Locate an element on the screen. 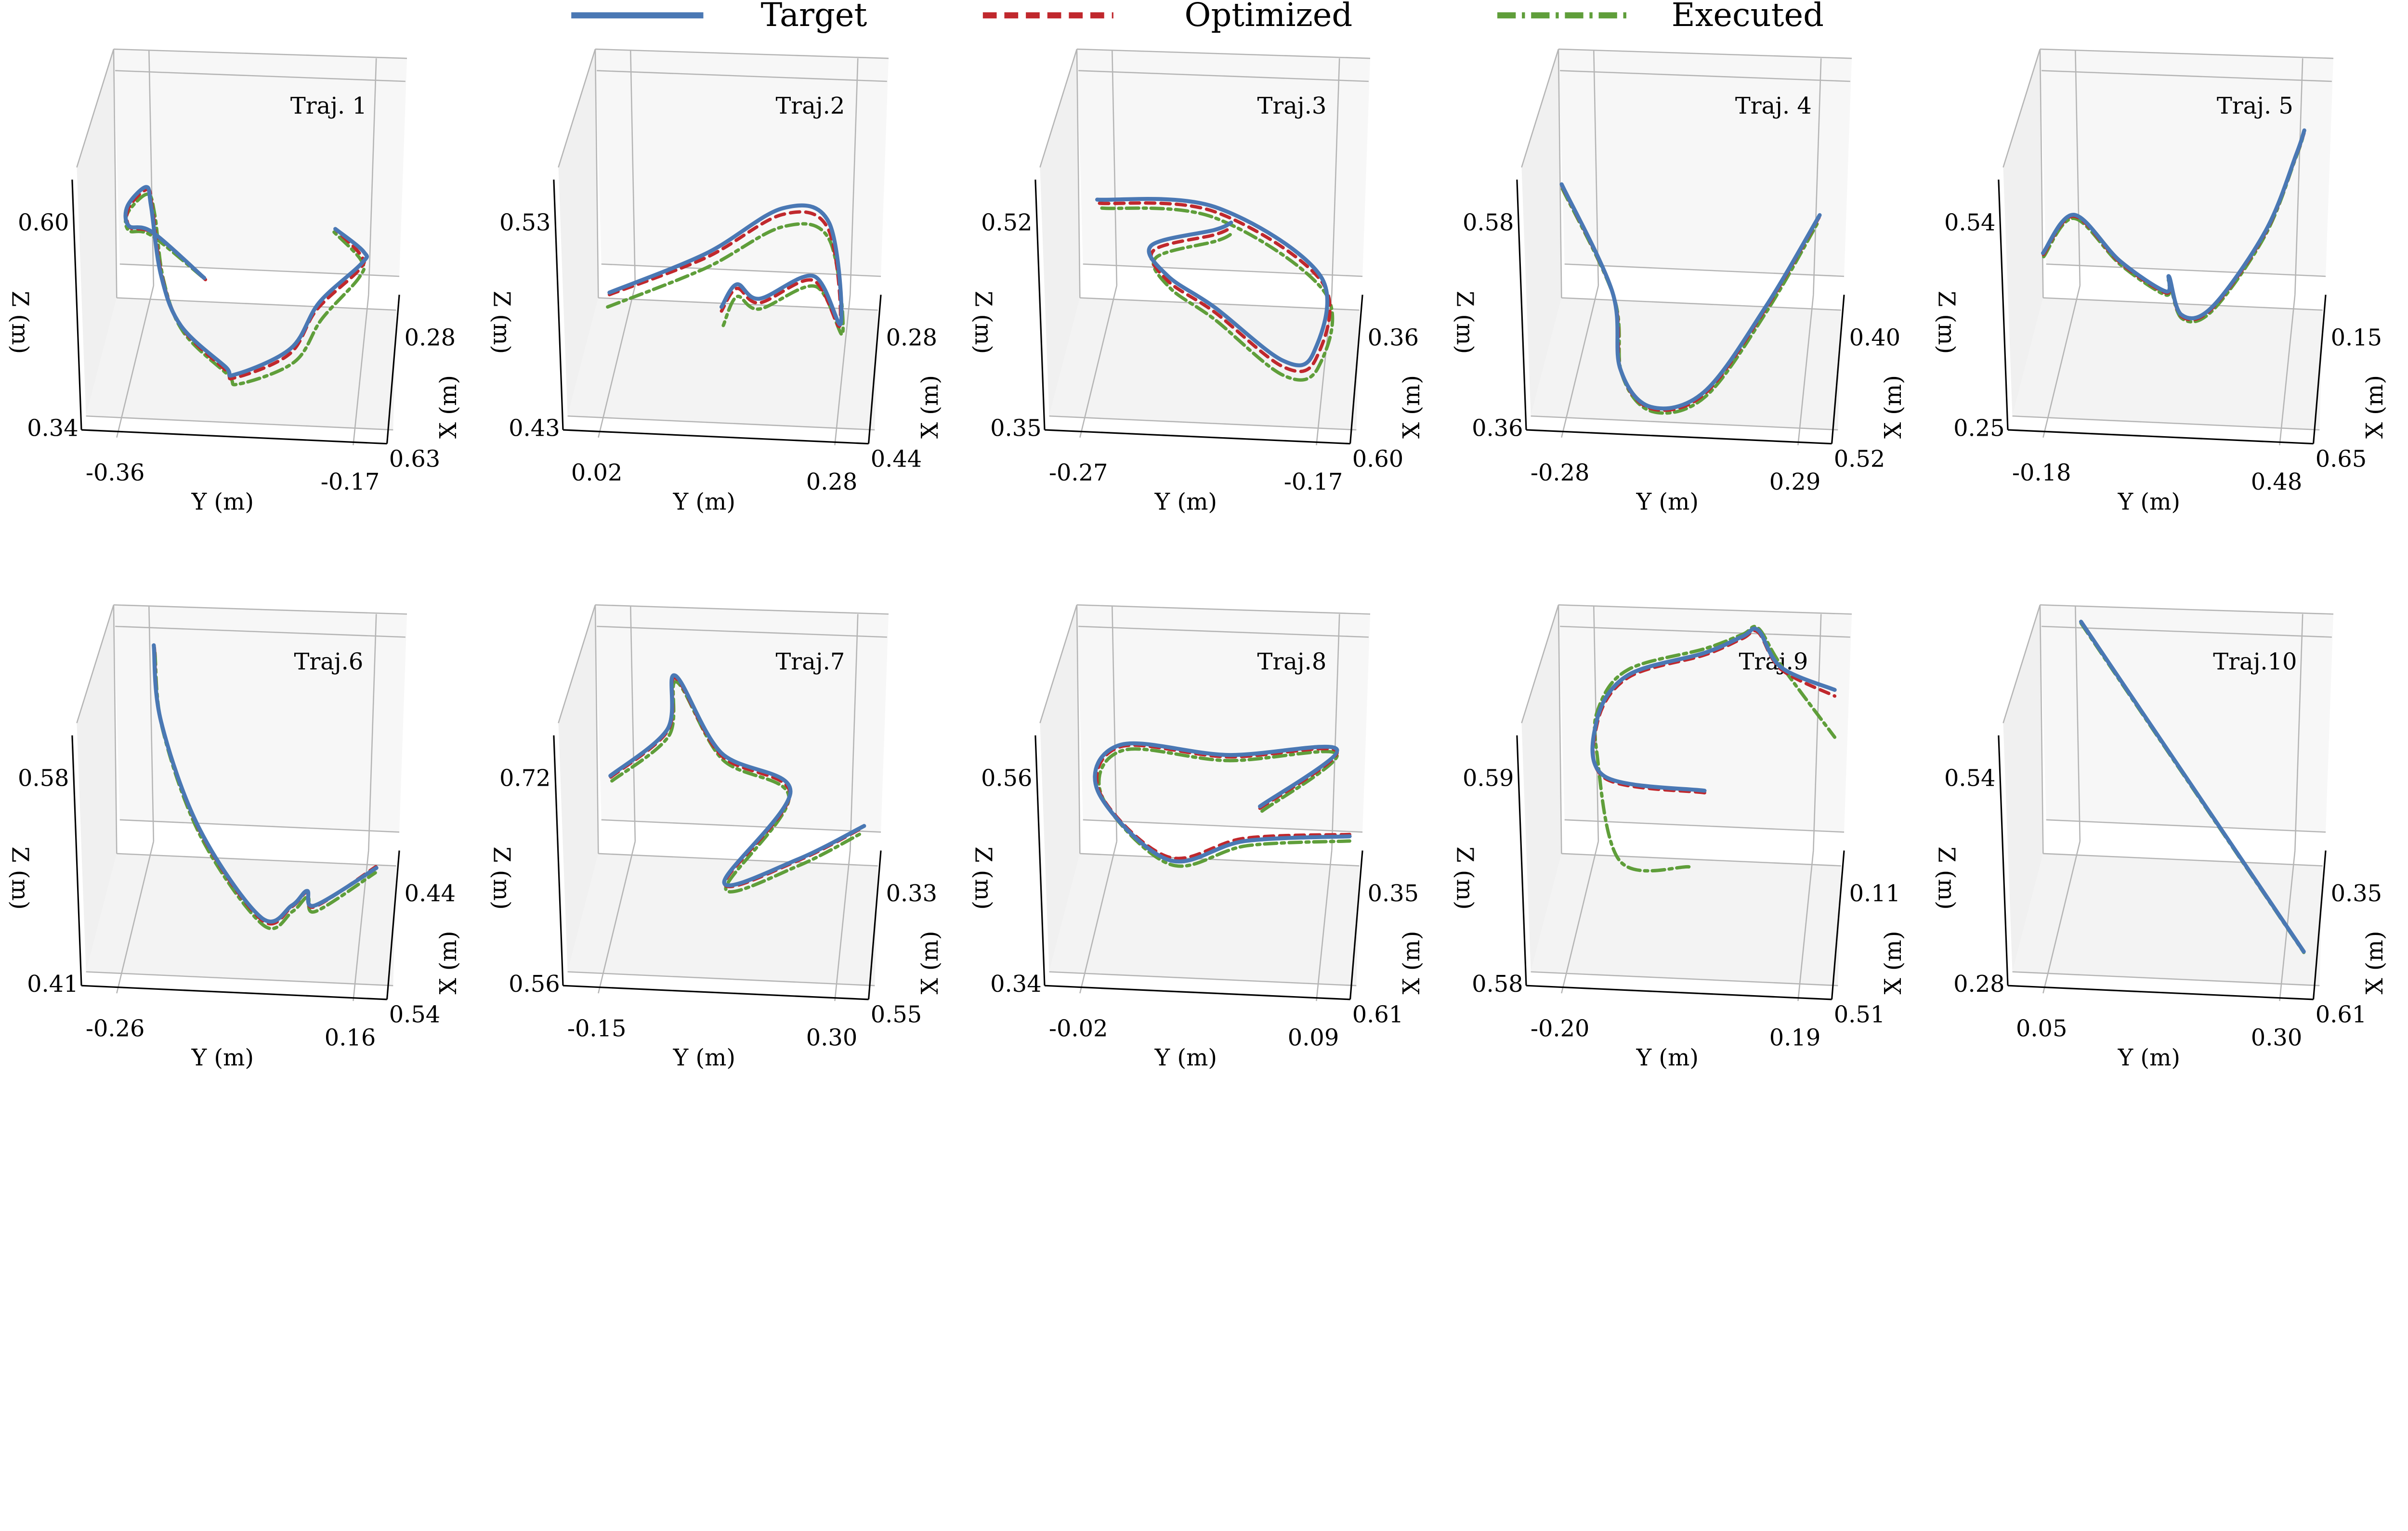 The width and height of the screenshot is (2408, 1531). y-tick-label: 0.02 is located at coordinates (597, 473).